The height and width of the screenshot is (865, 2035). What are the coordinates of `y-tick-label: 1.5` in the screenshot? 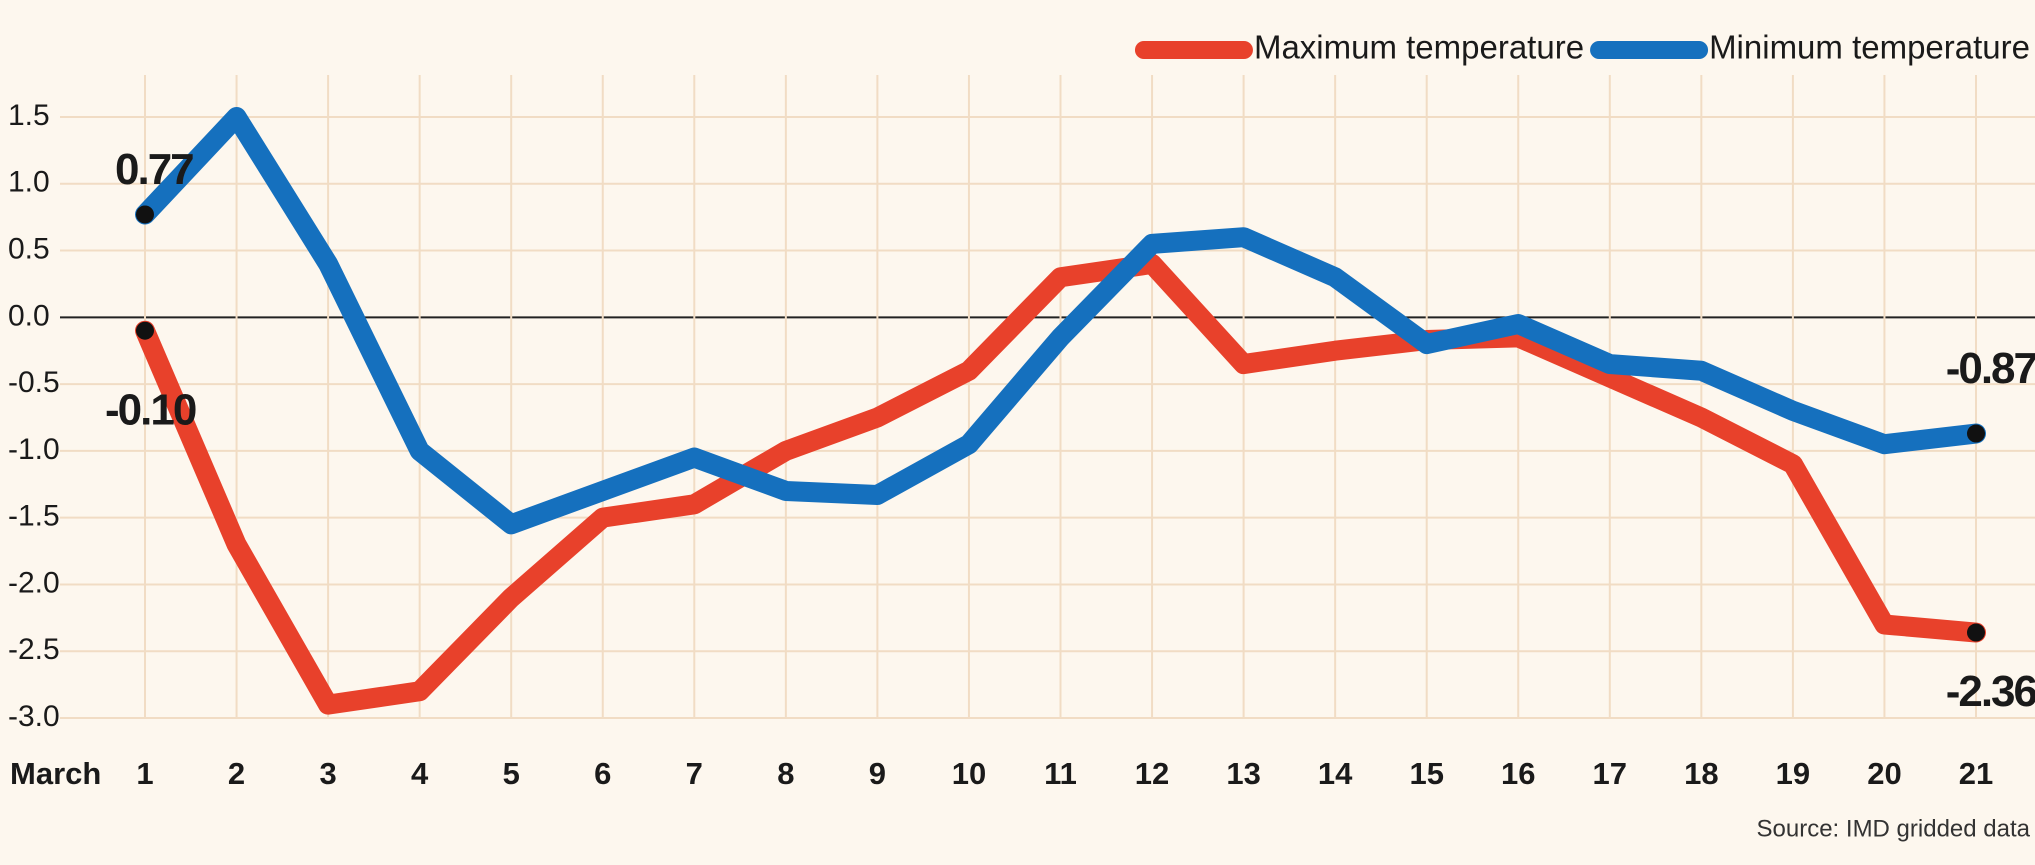 It's located at (29, 115).